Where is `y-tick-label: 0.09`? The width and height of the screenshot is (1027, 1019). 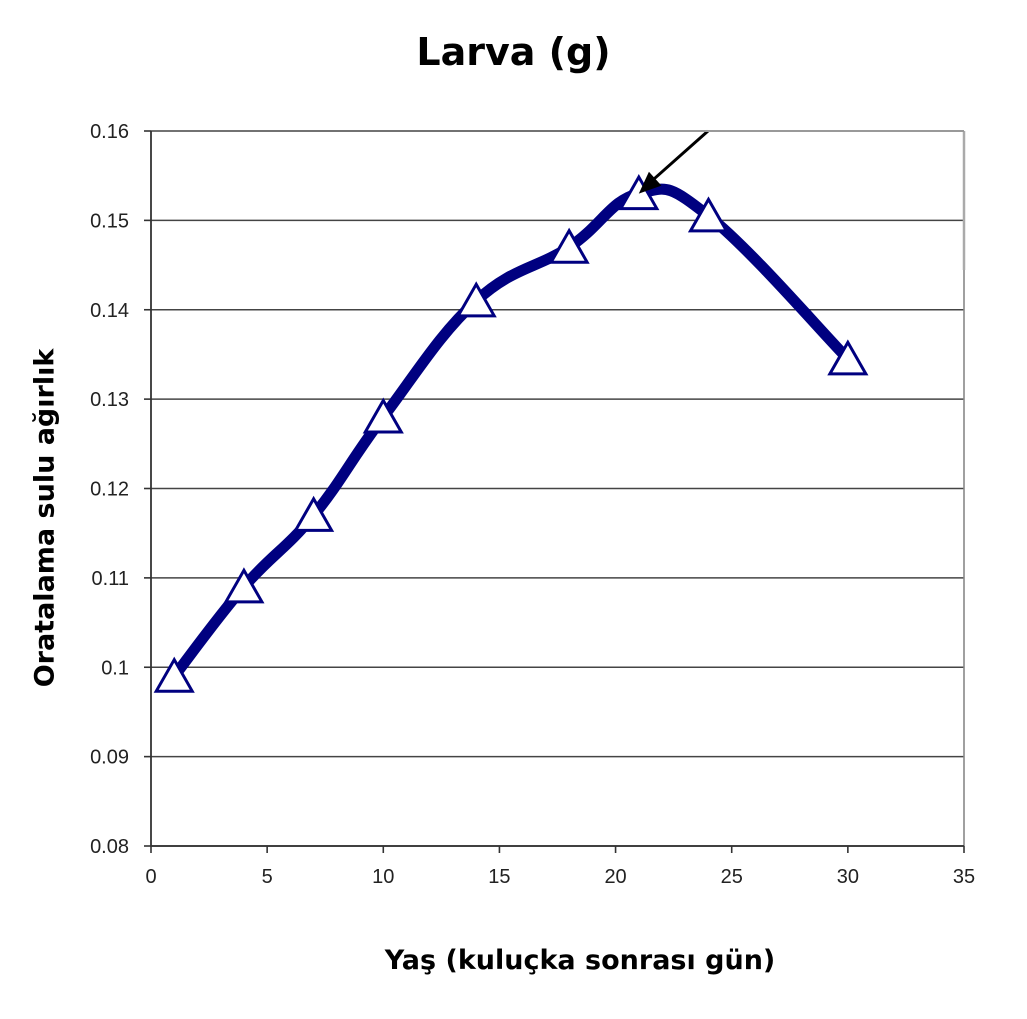
y-tick-label: 0.09 is located at coordinates (109, 758).